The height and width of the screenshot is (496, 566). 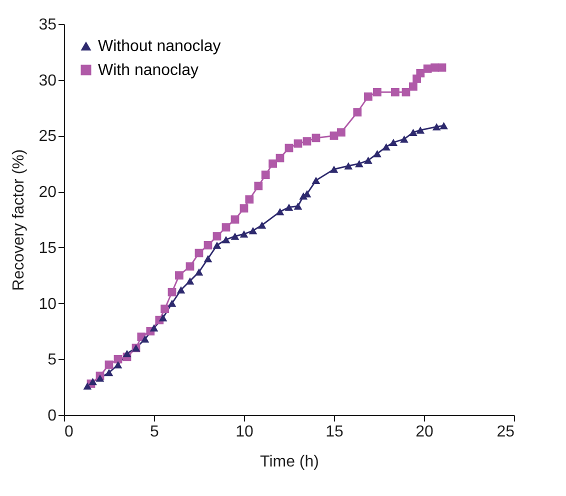 I want to click on y-tick-label: 10, so click(x=47, y=304).